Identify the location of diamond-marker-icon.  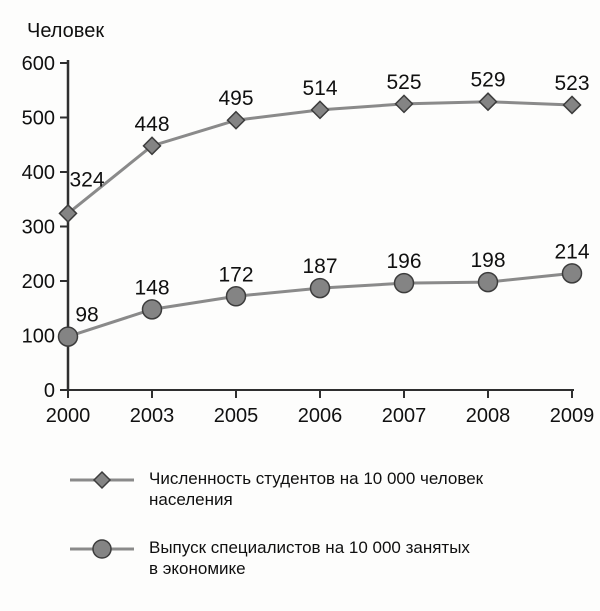
(102, 480).